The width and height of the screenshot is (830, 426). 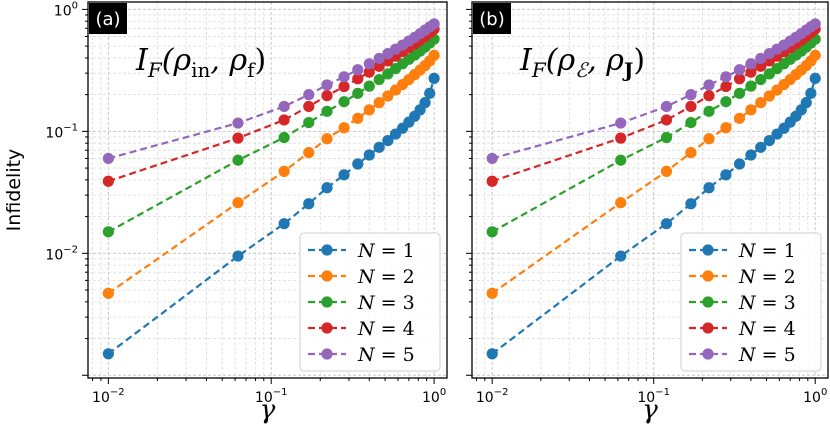 I want to click on x-tick-label: 10⁻², so click(x=492, y=396).